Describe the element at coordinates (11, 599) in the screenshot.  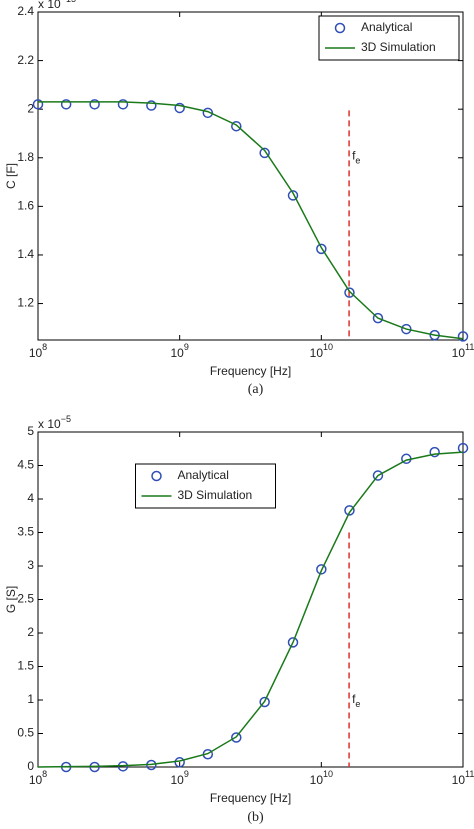
I see `y-axis-label: G [S]` at that location.